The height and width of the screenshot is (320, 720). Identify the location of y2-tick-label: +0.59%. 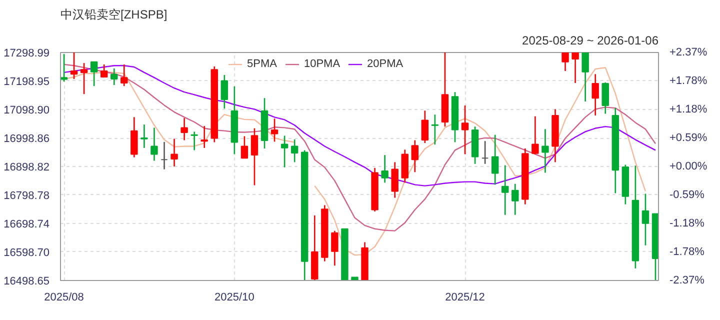
(689, 138).